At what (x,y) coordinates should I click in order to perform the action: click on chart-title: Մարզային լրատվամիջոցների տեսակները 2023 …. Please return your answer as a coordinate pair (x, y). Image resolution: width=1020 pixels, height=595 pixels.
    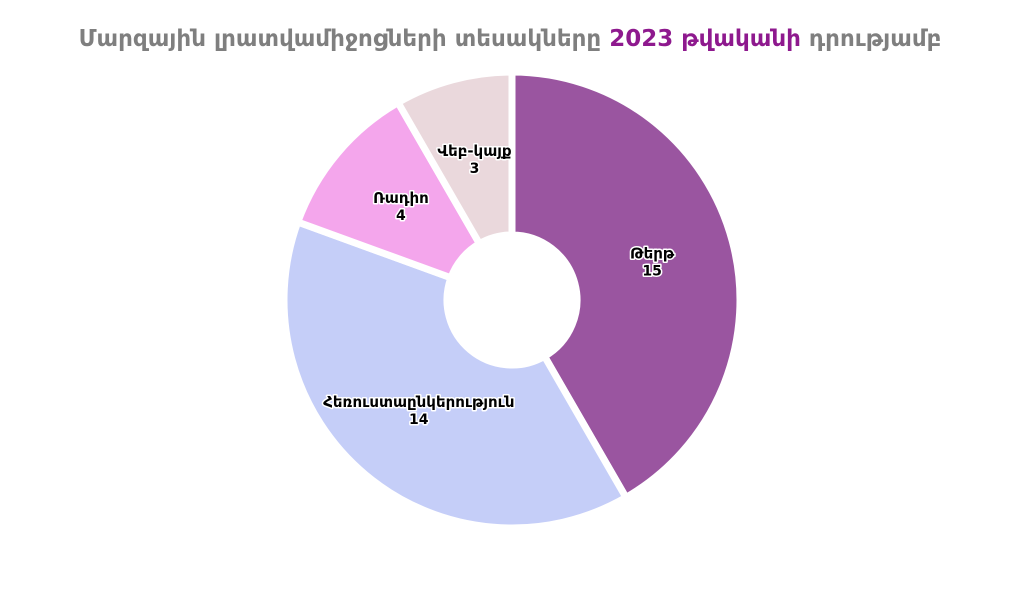
    Looking at the image, I should click on (510, 39).